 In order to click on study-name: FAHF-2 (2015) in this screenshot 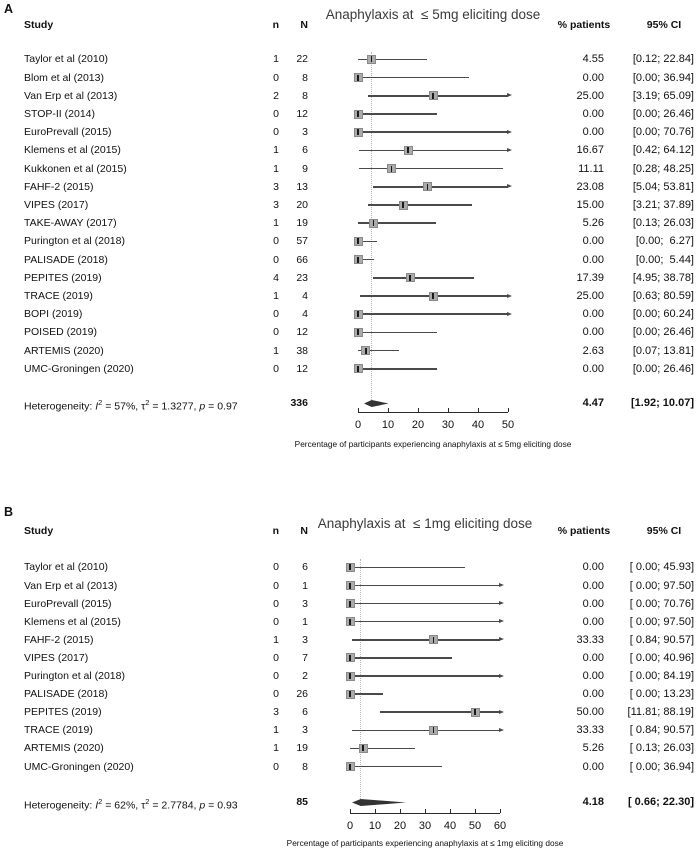, I will do `click(59, 639)`.